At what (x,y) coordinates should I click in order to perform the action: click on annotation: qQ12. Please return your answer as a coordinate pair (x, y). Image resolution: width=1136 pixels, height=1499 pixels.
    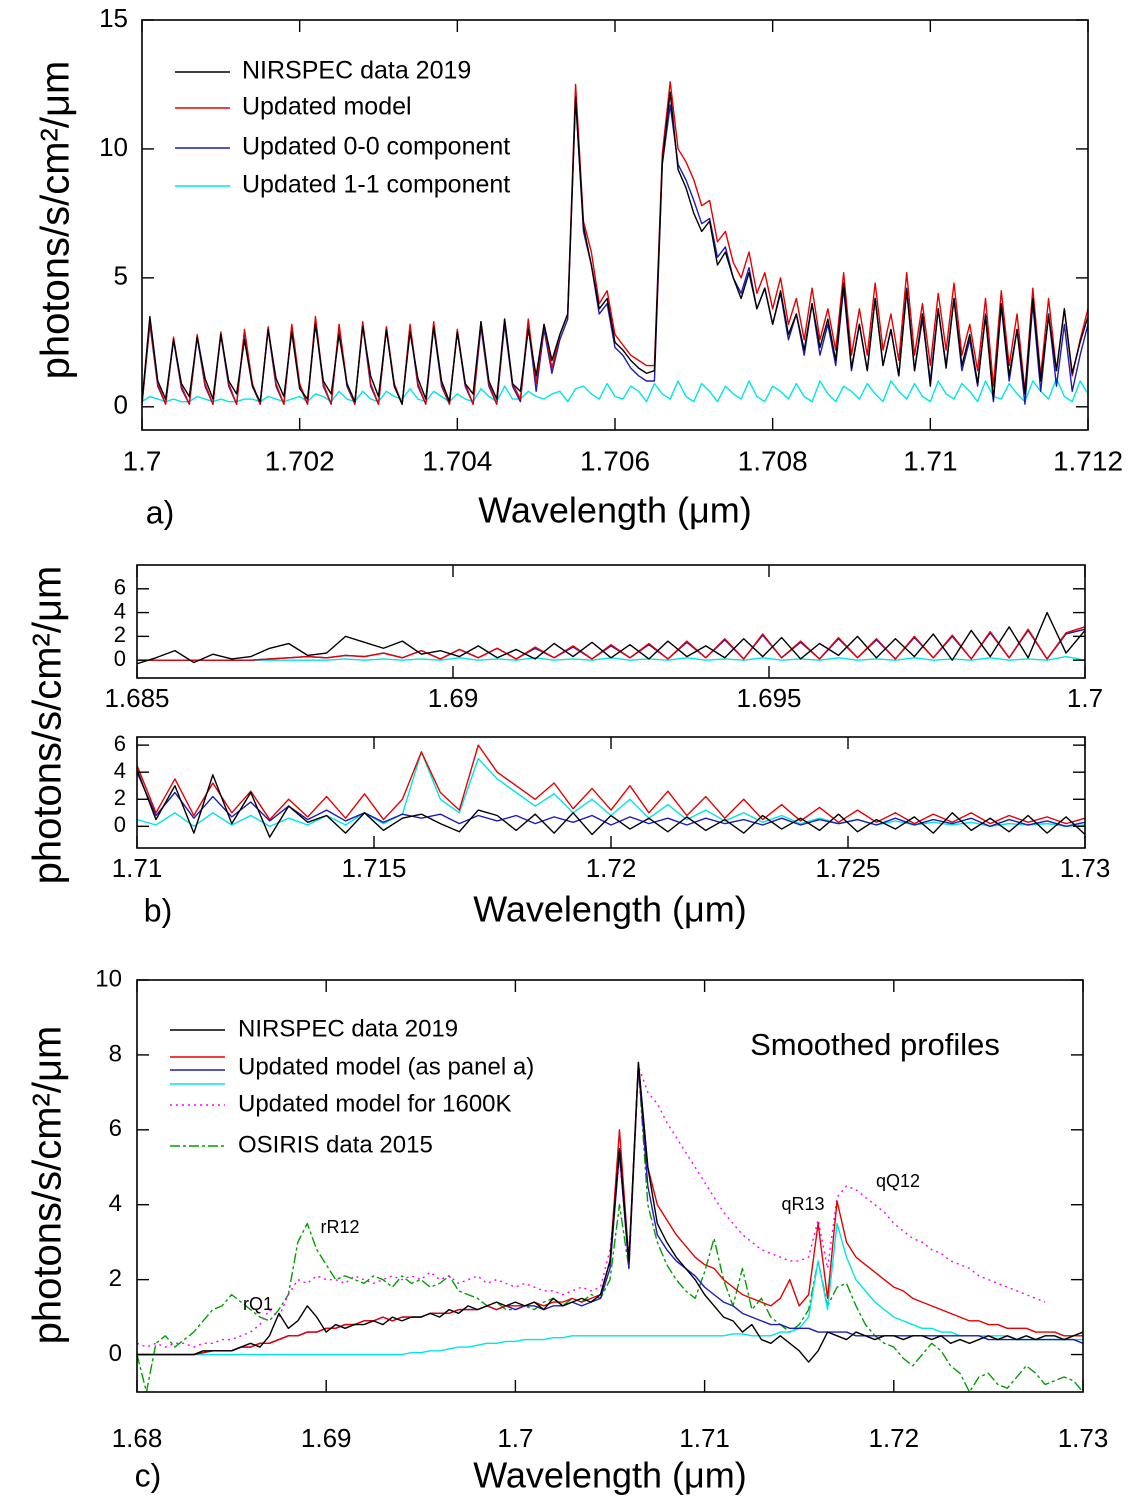
    Looking at the image, I should click on (898, 1181).